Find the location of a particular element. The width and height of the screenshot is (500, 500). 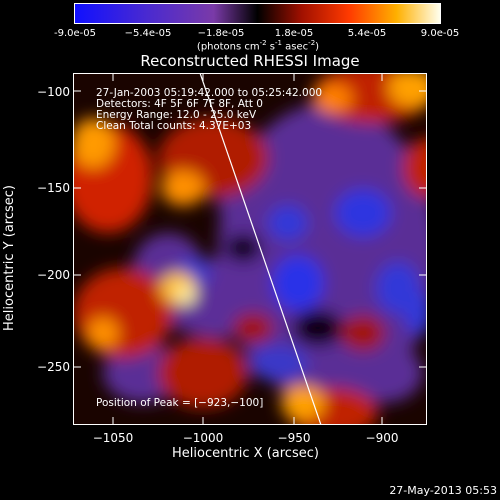

y-tick-label: −200 is located at coordinates (53, 275).